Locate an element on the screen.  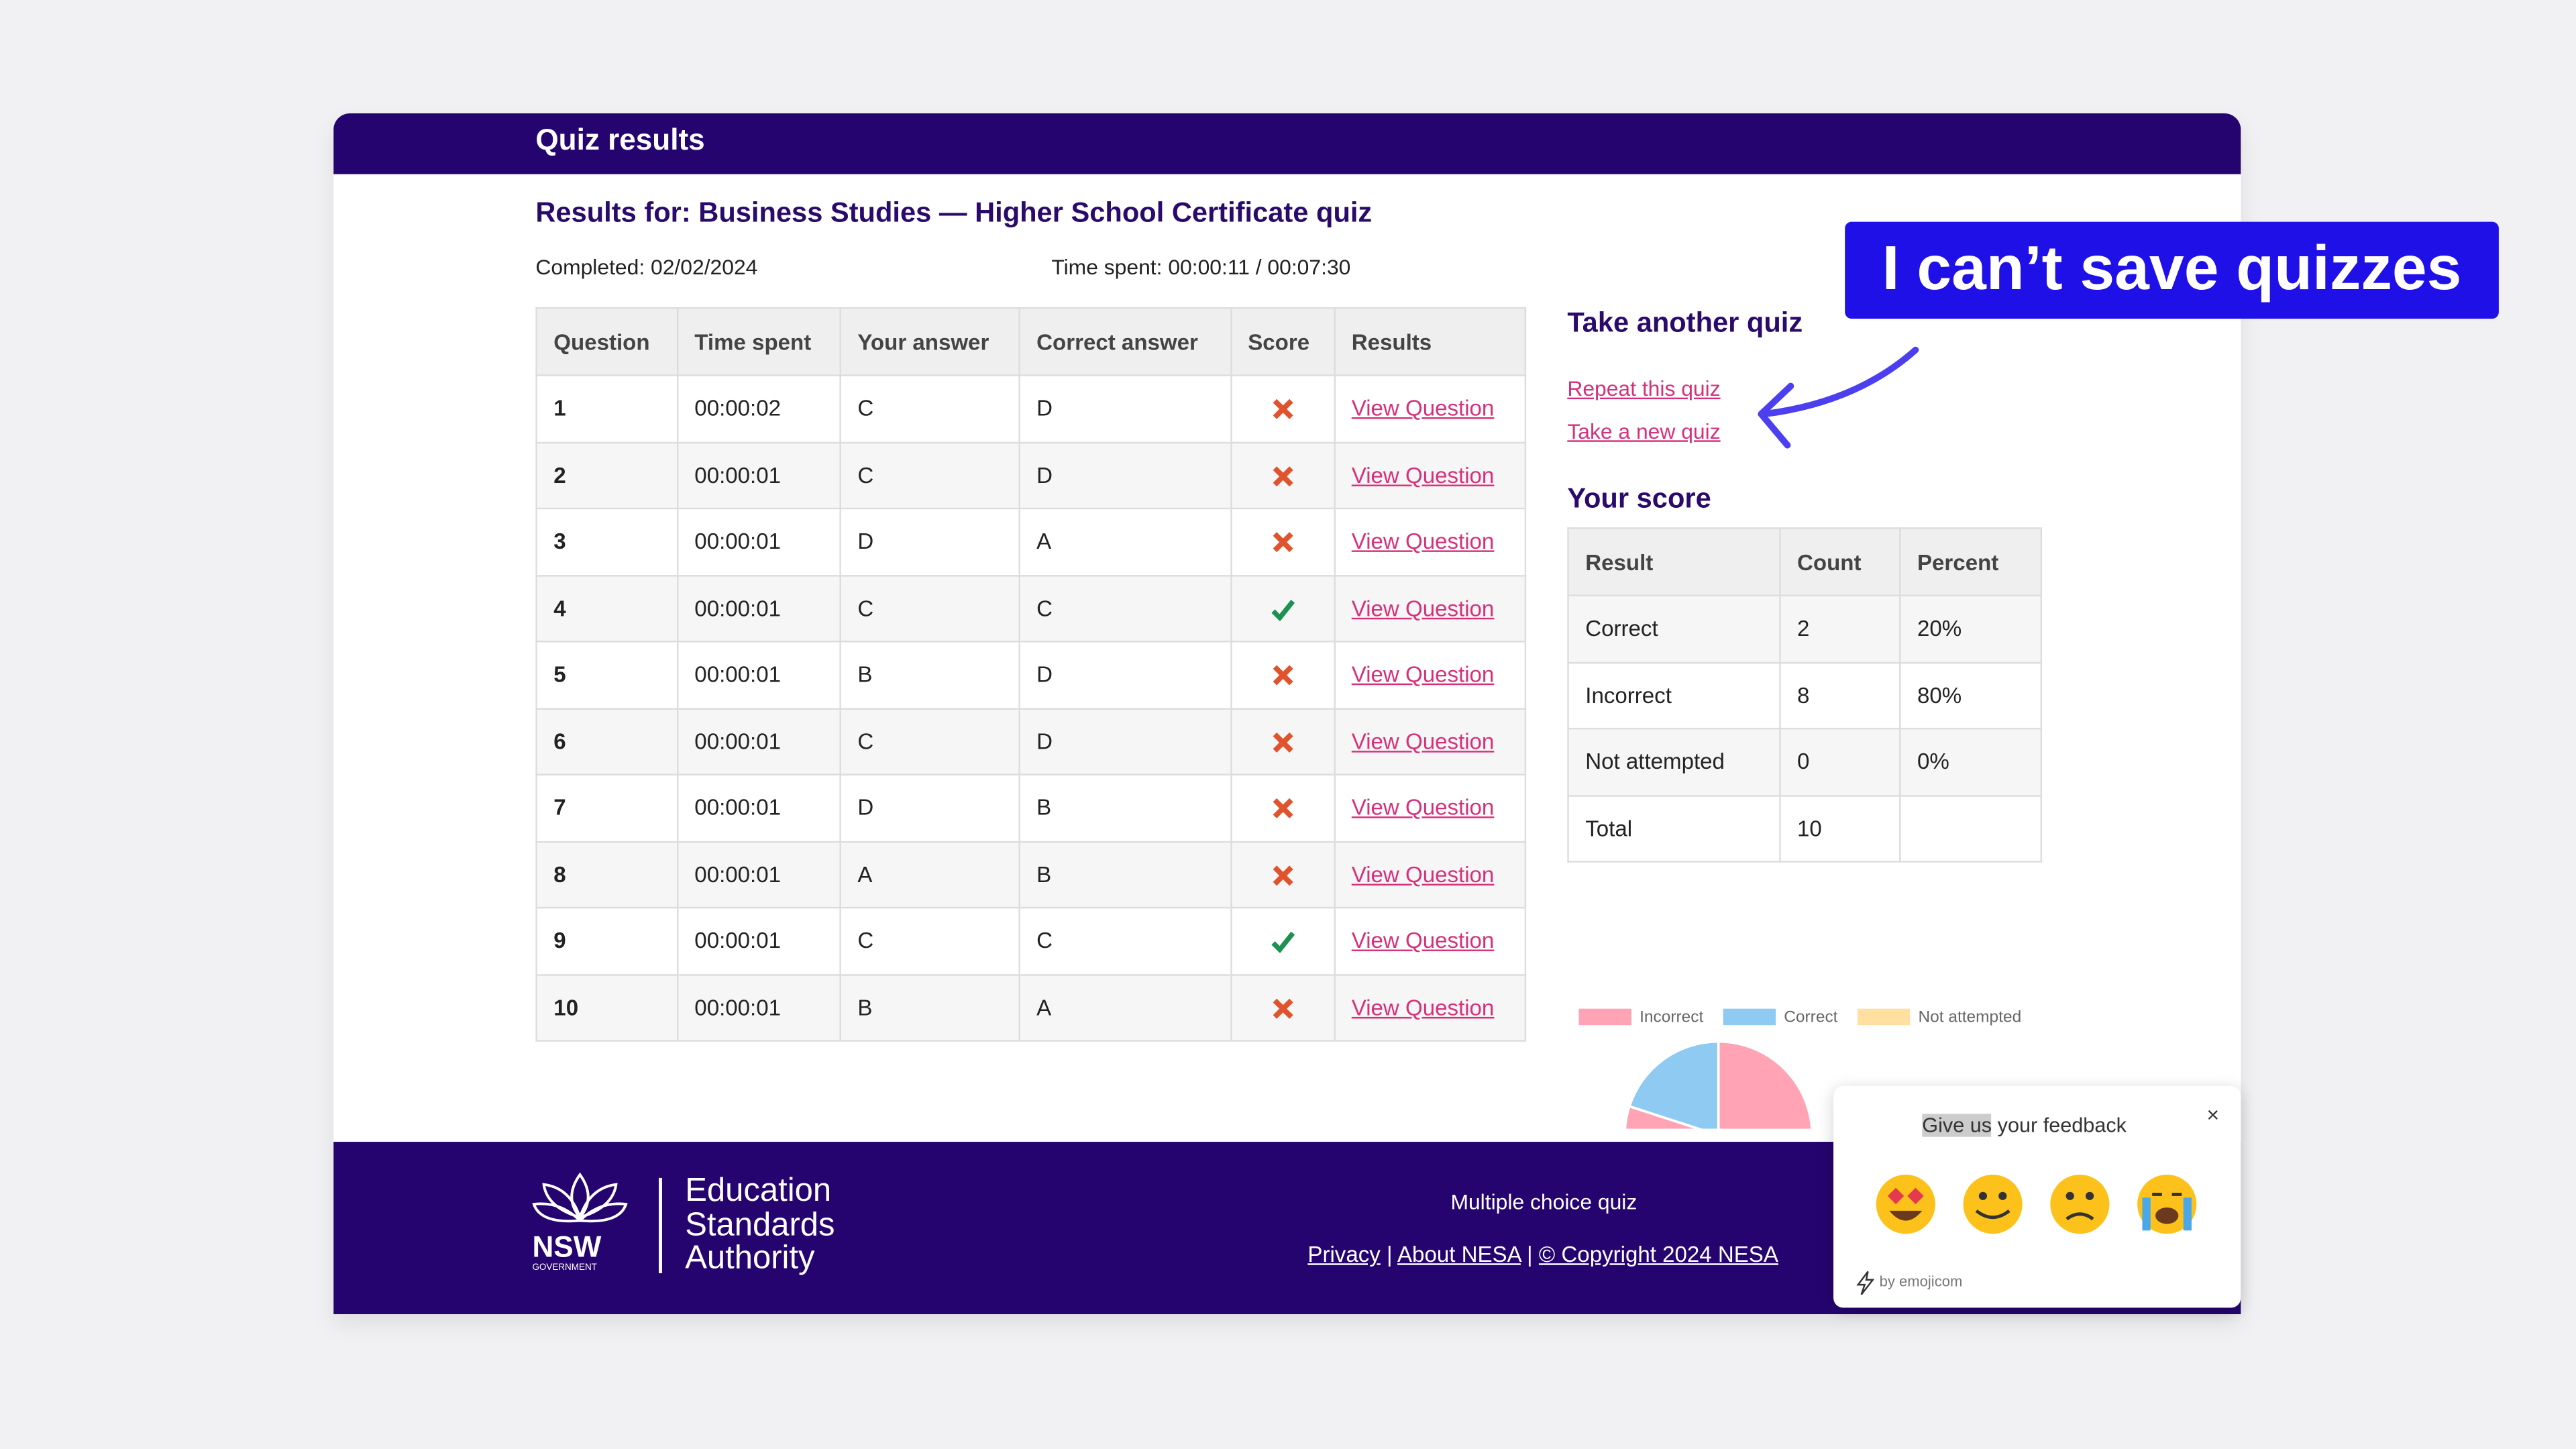
score-row: Total 10 is located at coordinates (1805, 828).